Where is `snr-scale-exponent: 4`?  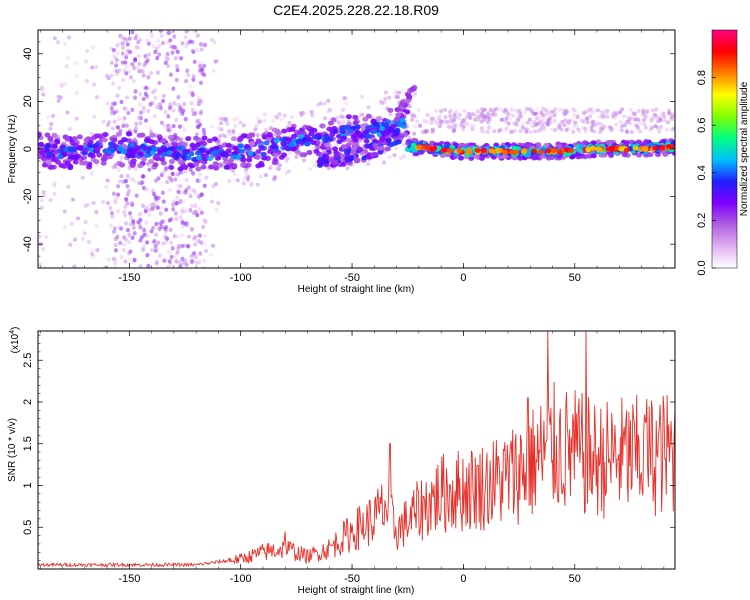 snr-scale-exponent: 4 is located at coordinates (12, 332).